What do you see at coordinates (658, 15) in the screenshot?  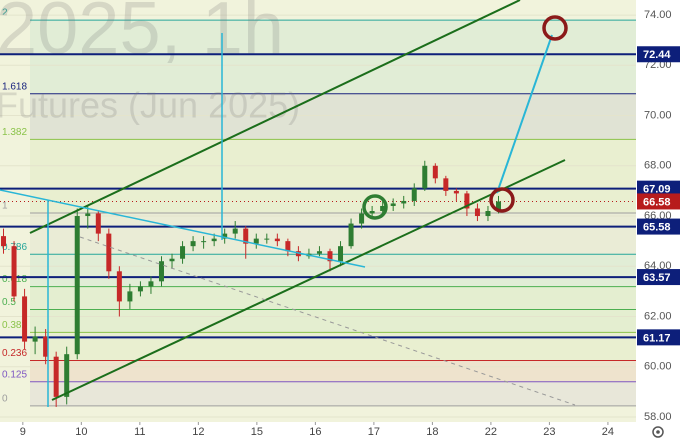 I see `y-tick-label: 74.00` at bounding box center [658, 15].